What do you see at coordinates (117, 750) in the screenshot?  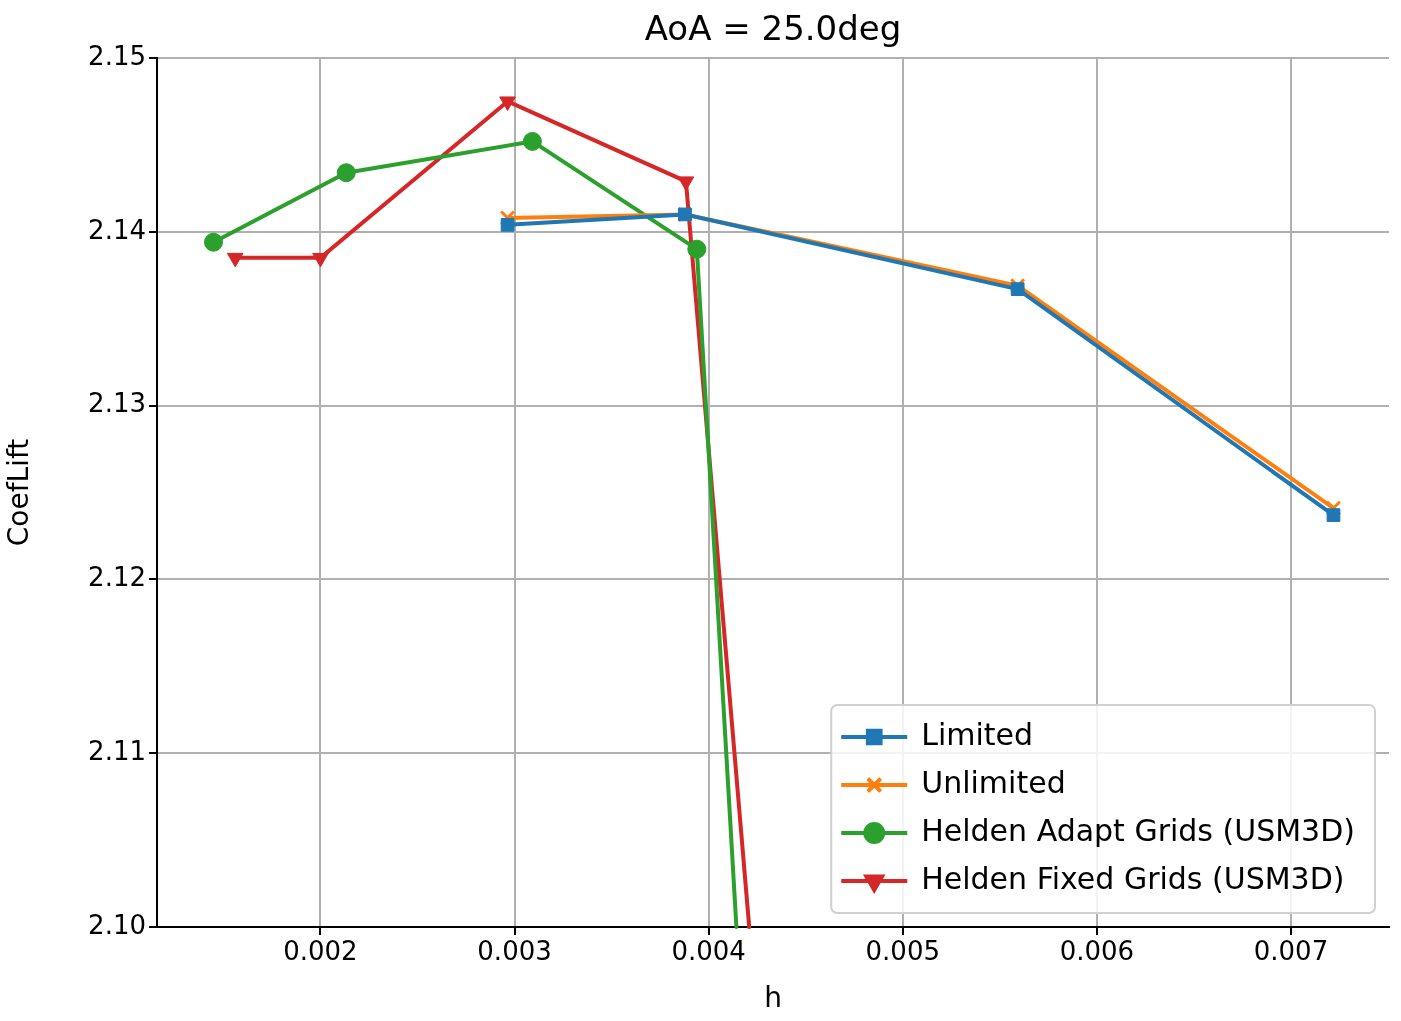 I see `y-tick-label: 2.11` at bounding box center [117, 750].